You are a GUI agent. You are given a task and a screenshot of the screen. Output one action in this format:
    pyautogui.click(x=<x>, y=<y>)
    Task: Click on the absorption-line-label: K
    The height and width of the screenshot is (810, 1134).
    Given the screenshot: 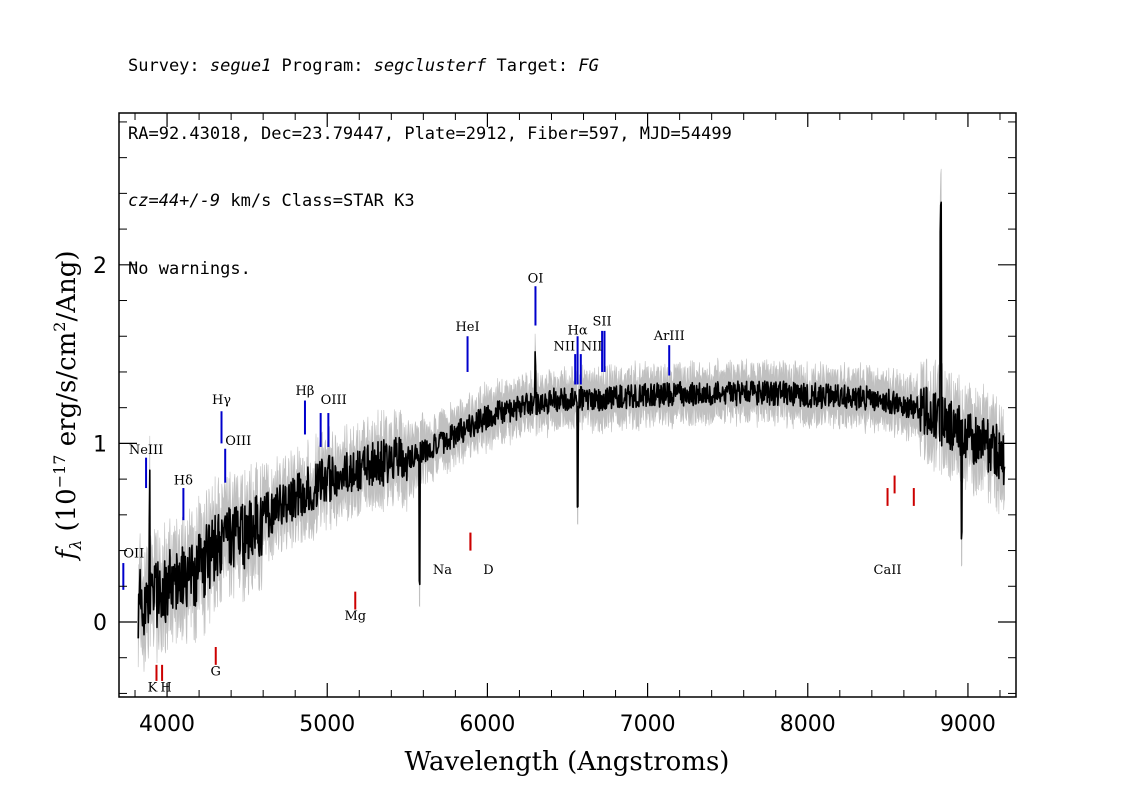 What is the action you would take?
    pyautogui.click(x=153, y=688)
    